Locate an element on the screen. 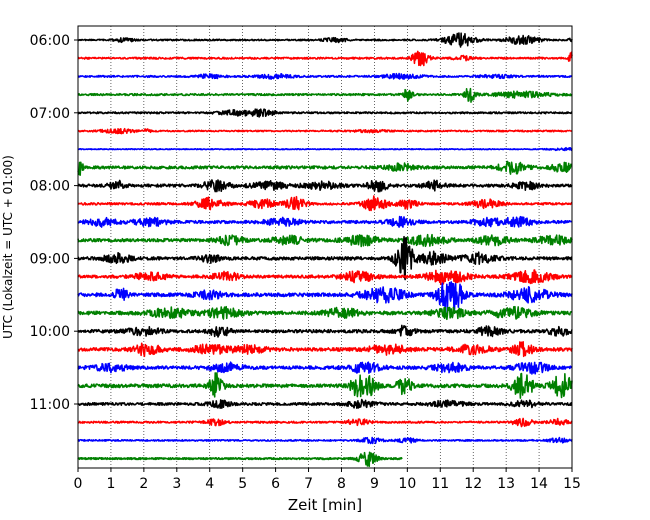 This screenshot has height=520, width=650. y-tick-label: 10:00 is located at coordinates (50, 332).